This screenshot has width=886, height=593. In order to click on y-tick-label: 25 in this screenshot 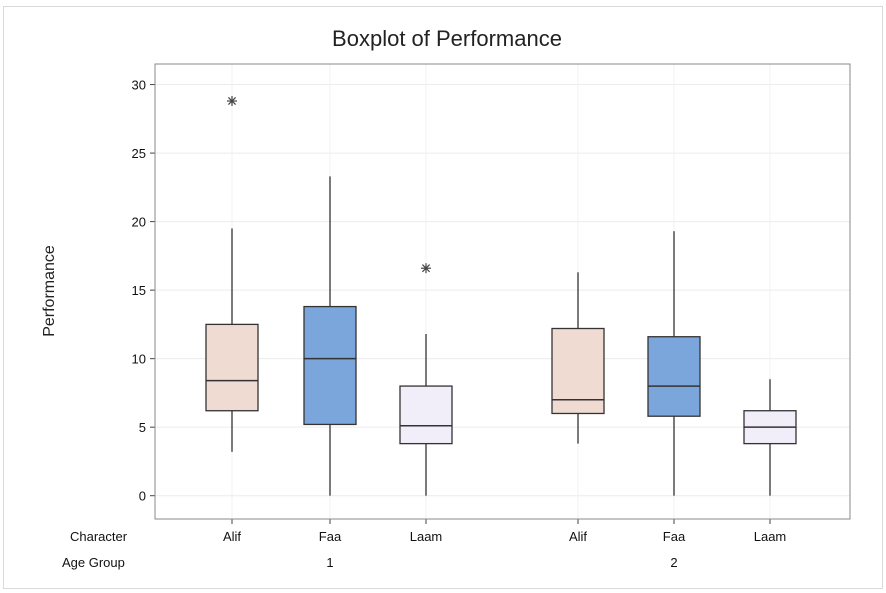, I will do `click(139, 153)`.